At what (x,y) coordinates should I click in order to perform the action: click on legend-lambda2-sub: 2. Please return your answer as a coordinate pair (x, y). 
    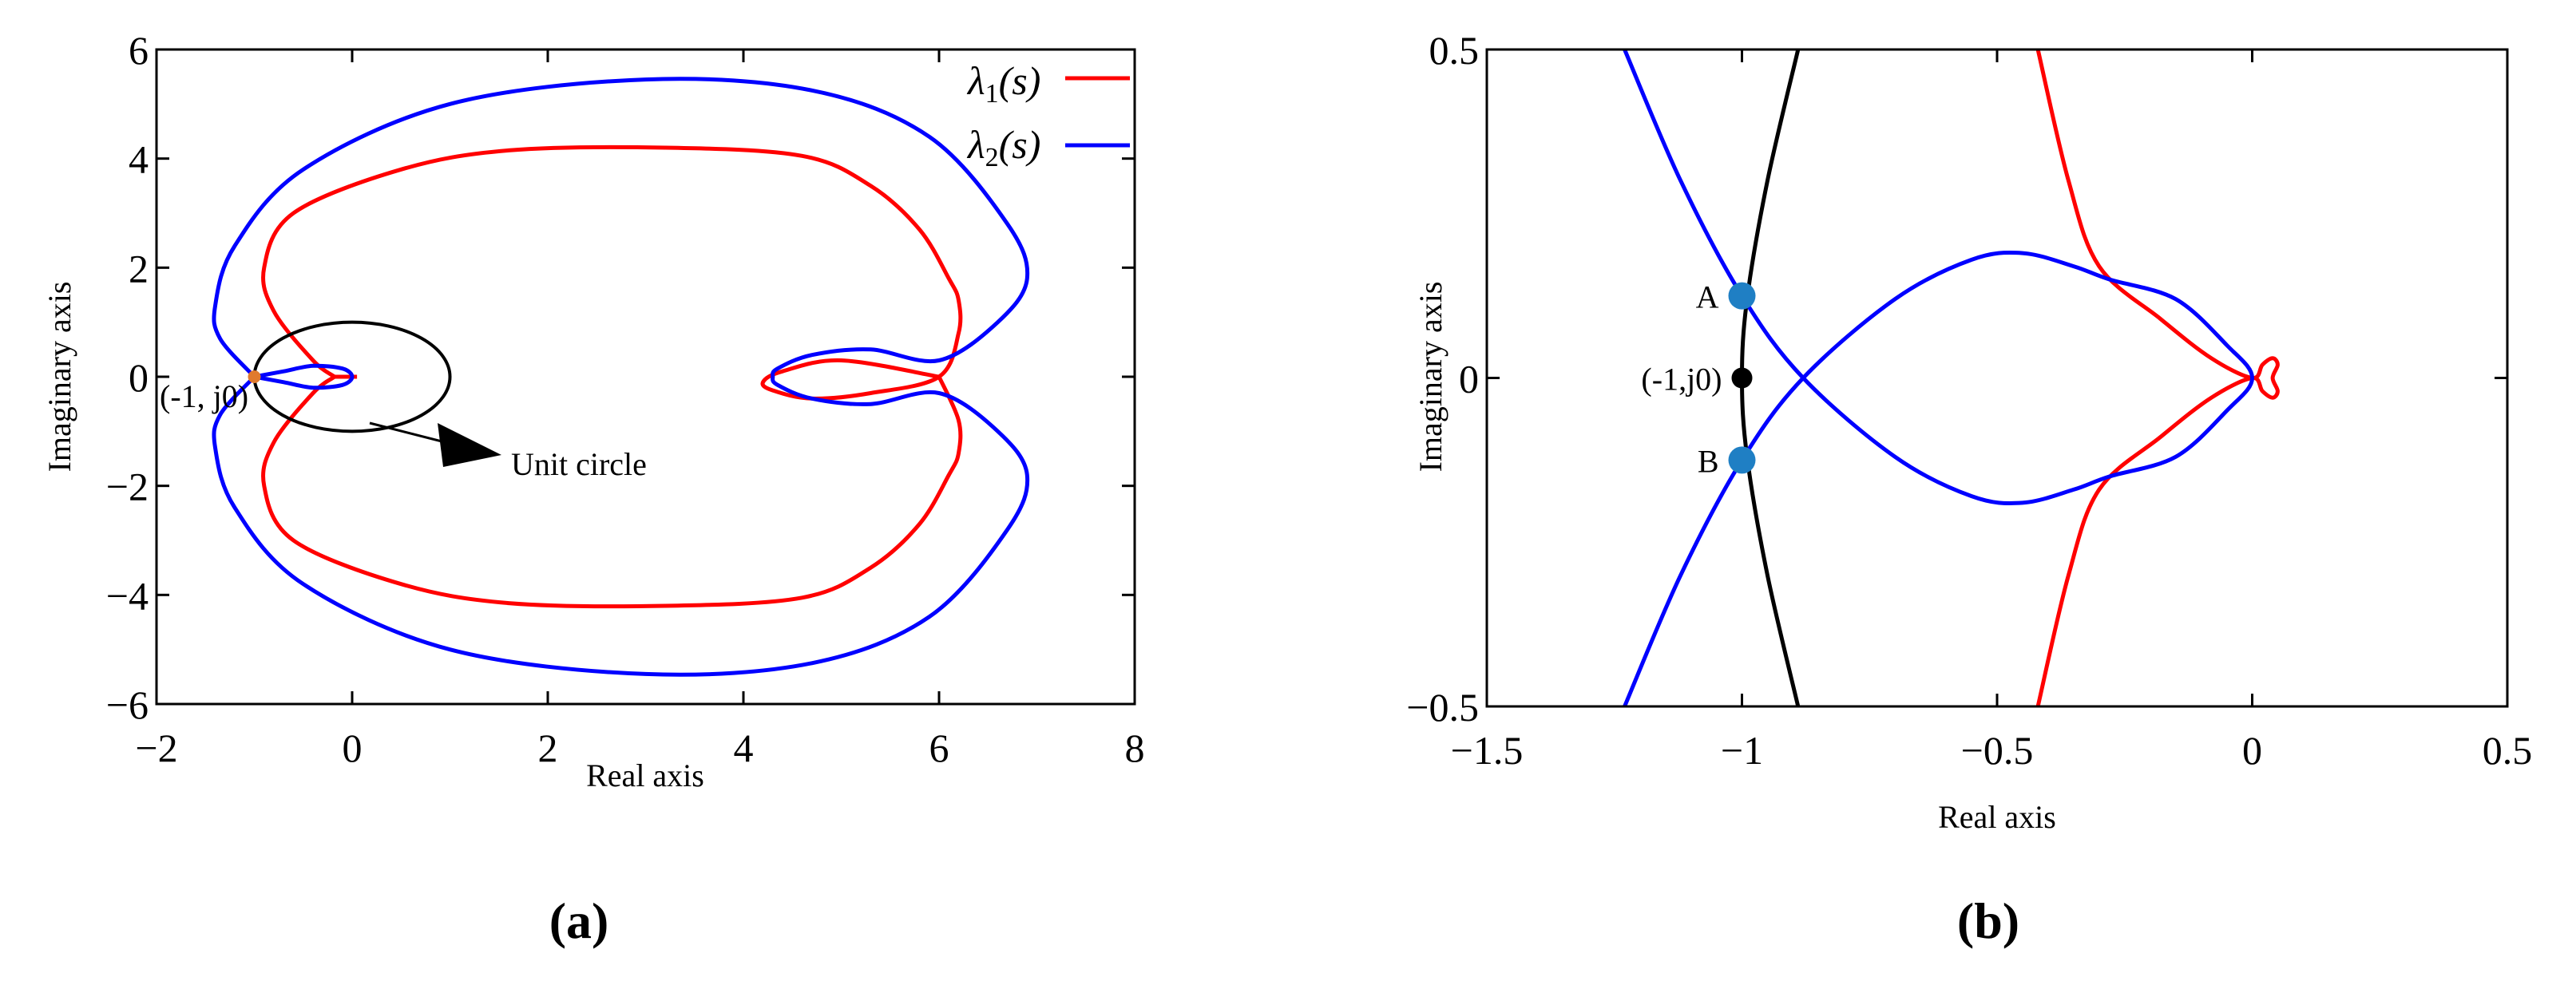
    Looking at the image, I should click on (992, 157).